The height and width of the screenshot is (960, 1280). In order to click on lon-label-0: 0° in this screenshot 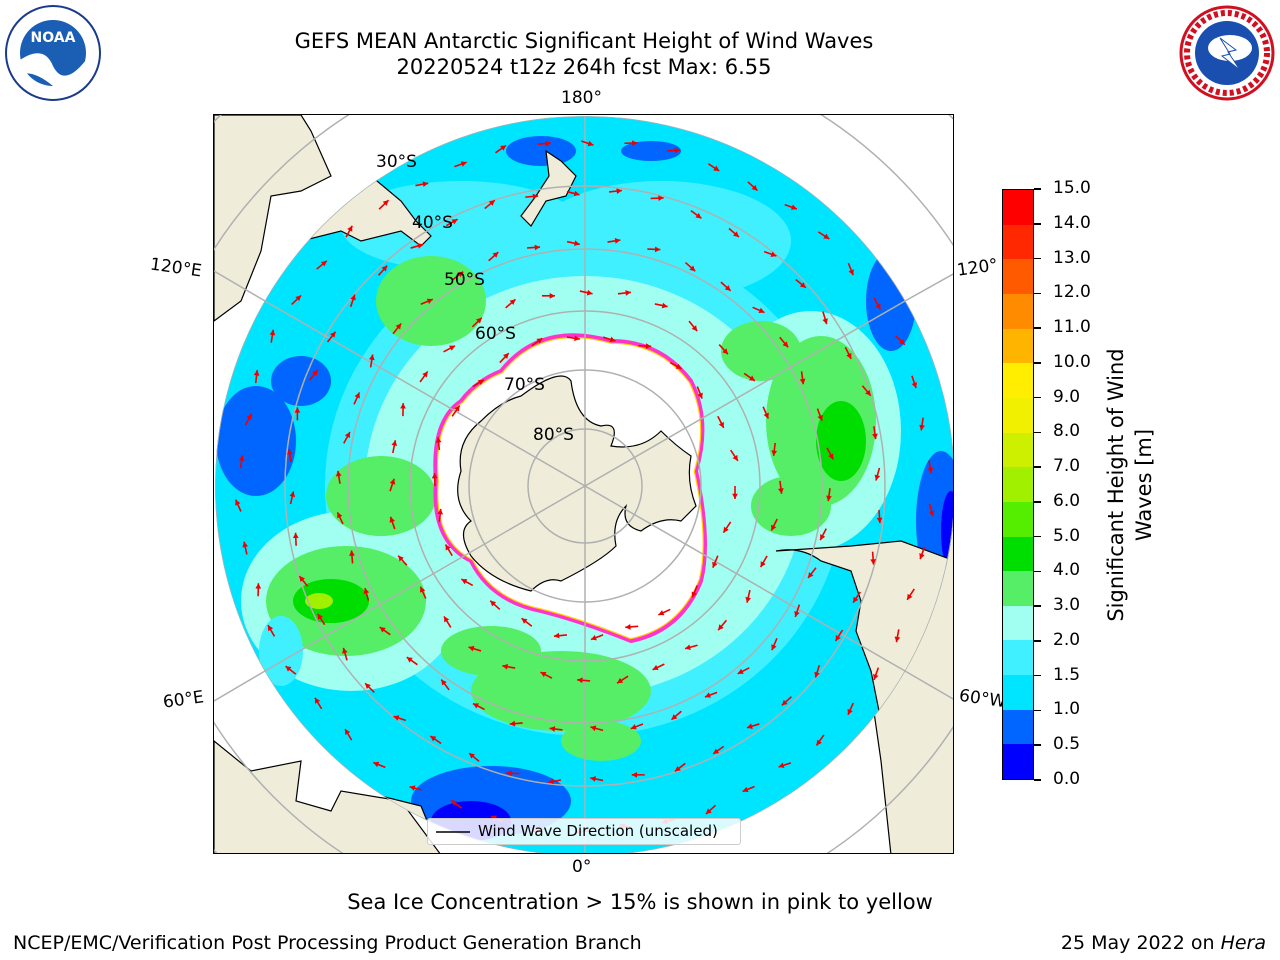, I will do `click(582, 867)`.